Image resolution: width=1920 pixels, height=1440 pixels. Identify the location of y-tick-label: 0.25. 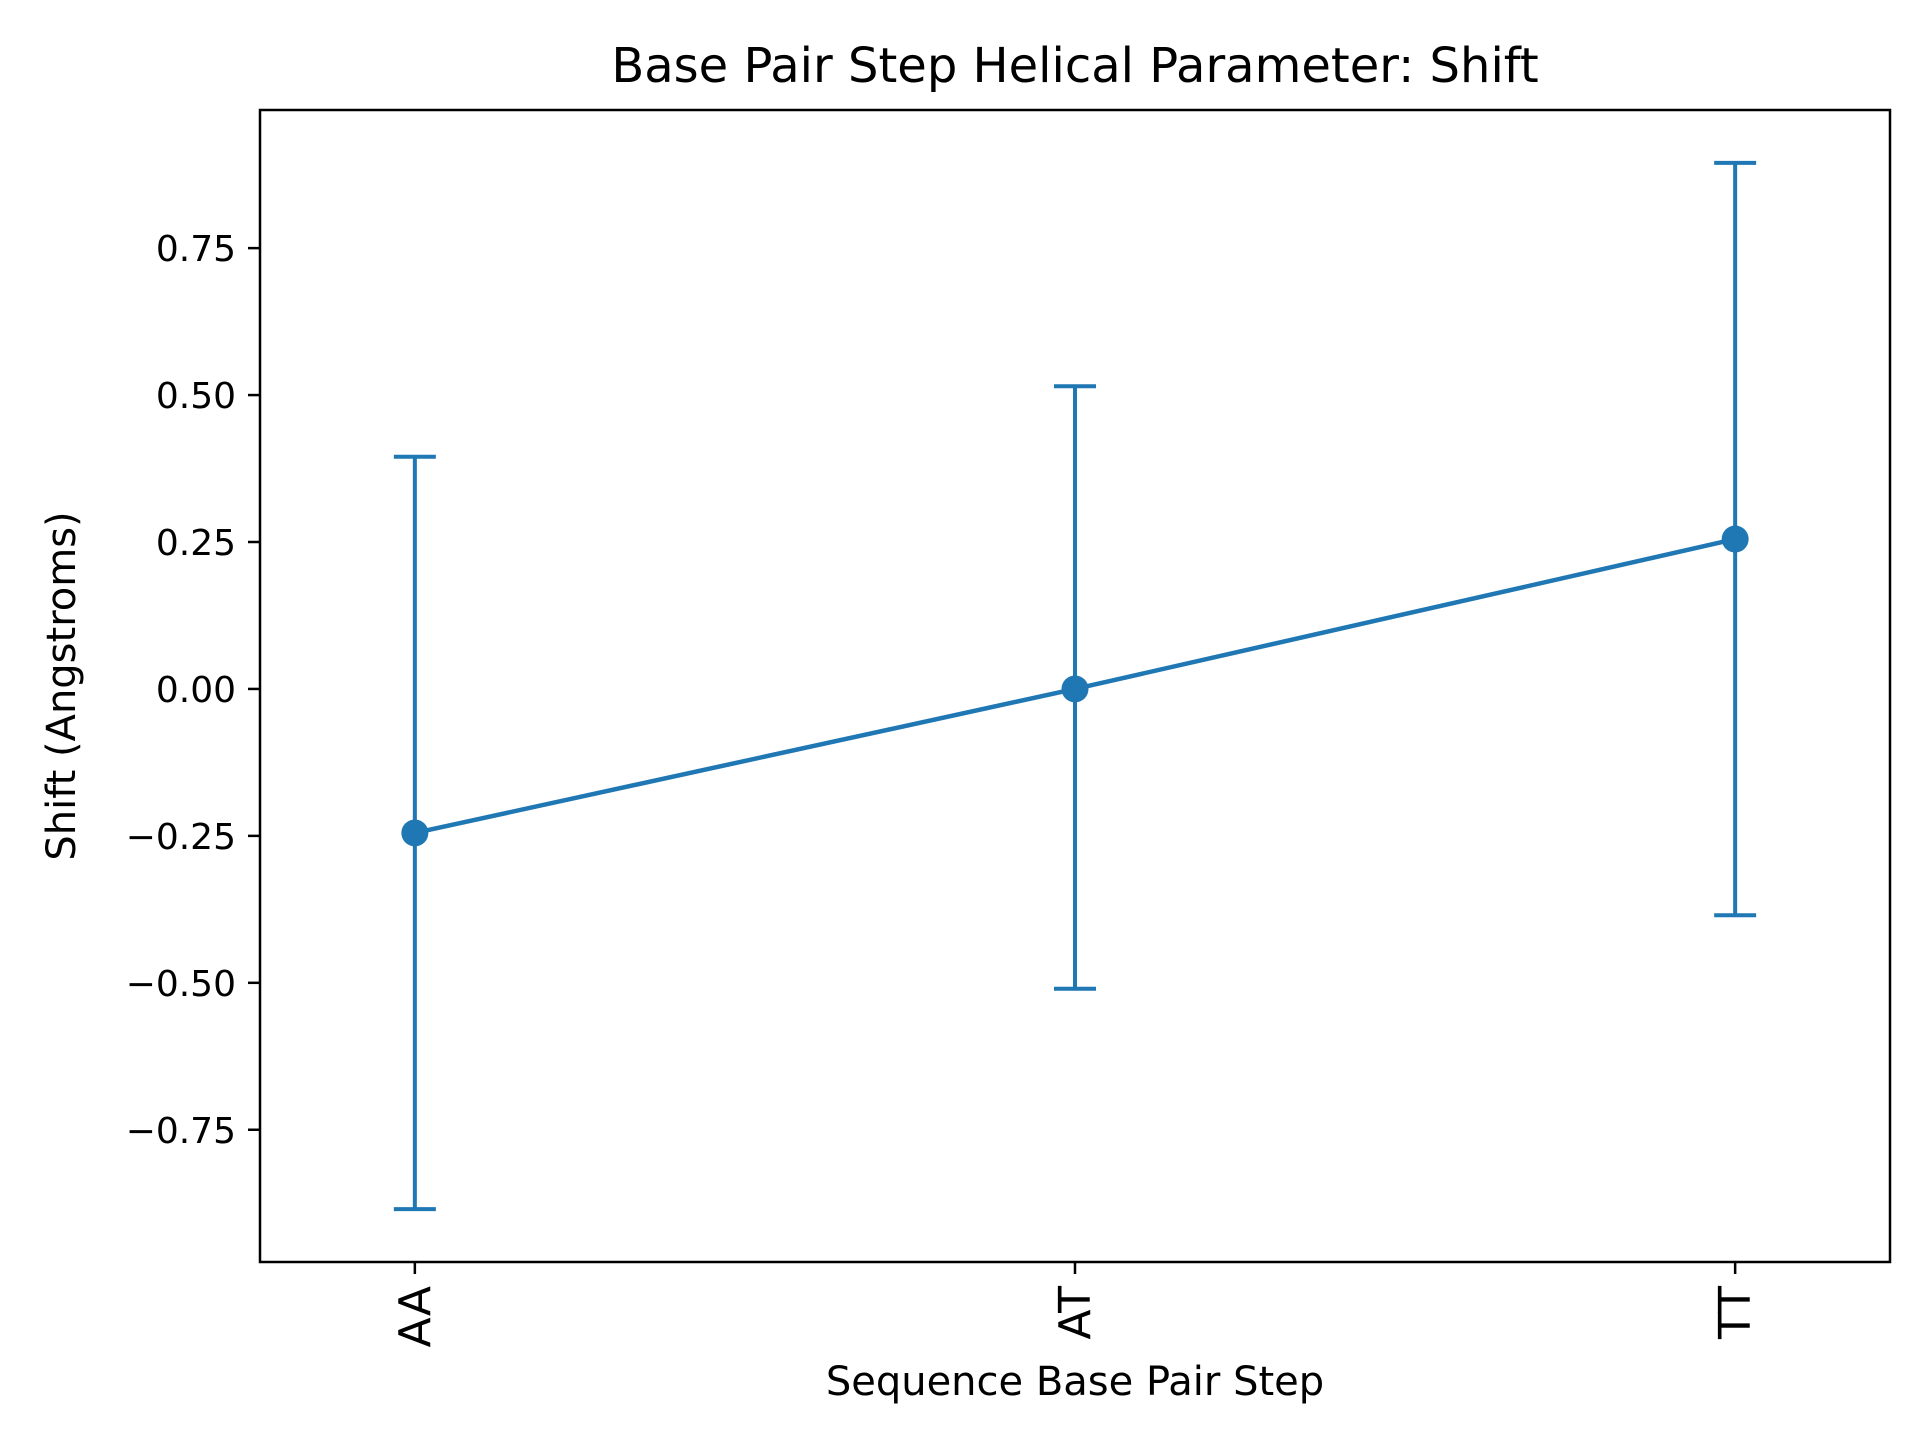
(196, 543).